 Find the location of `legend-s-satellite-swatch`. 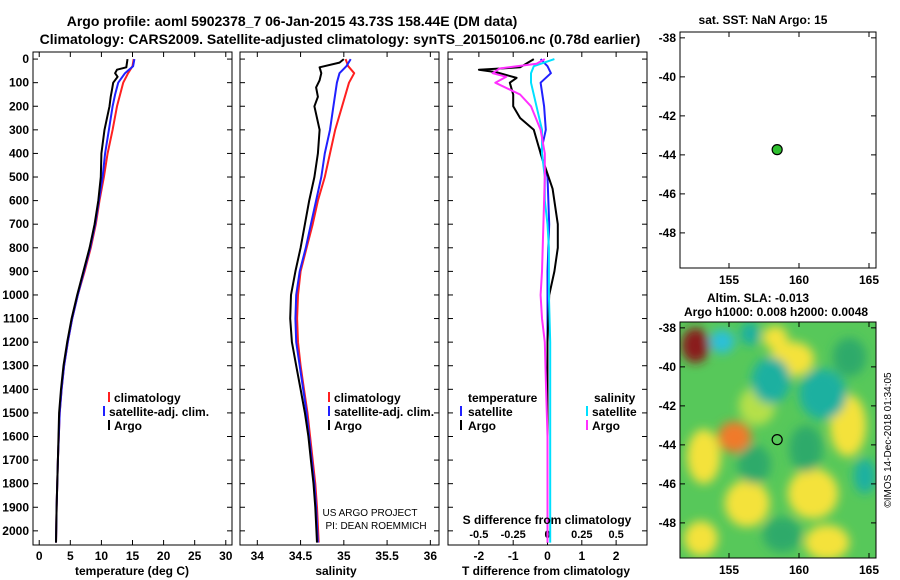

legend-s-satellite-swatch is located at coordinates (587, 411).